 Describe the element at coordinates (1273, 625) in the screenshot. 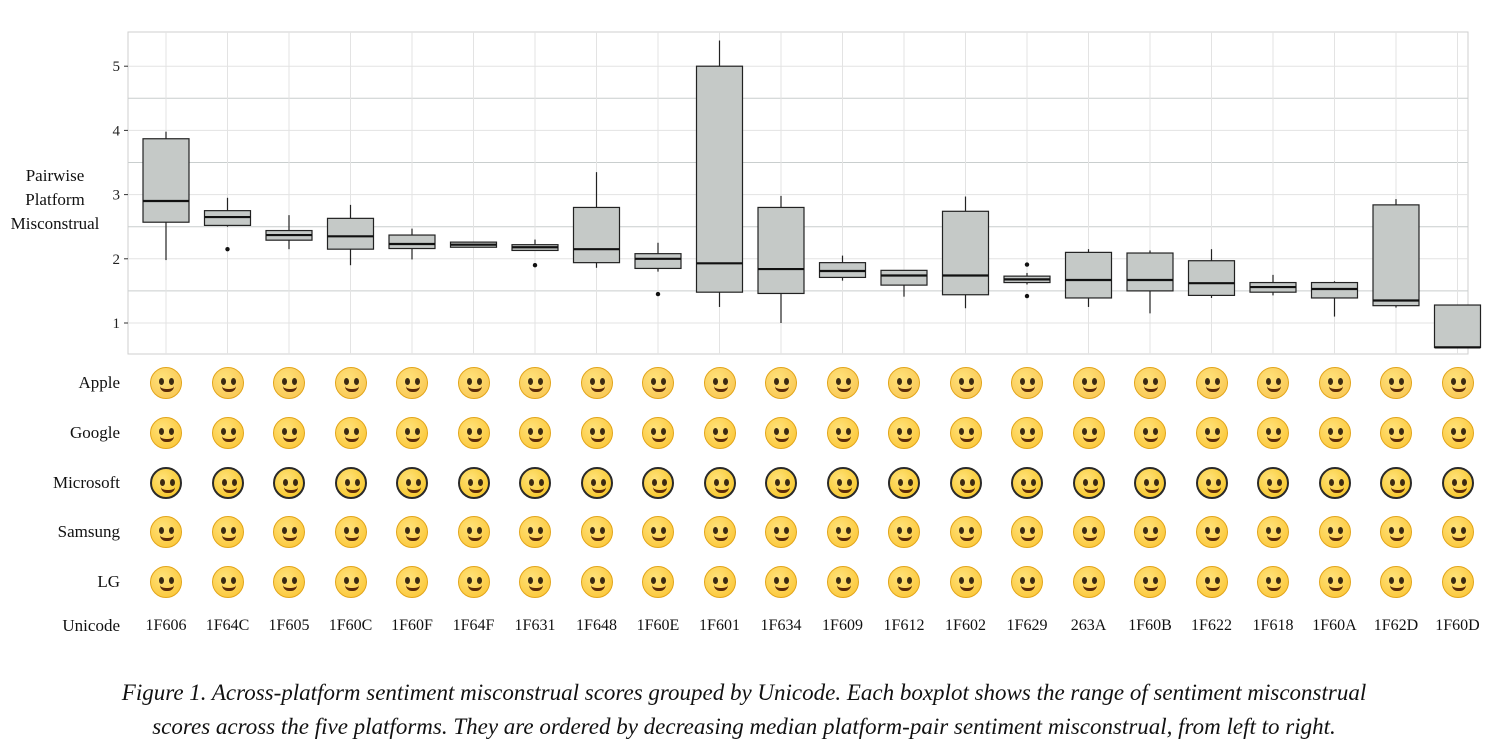

I see `x-tick-label: 1F618` at that location.